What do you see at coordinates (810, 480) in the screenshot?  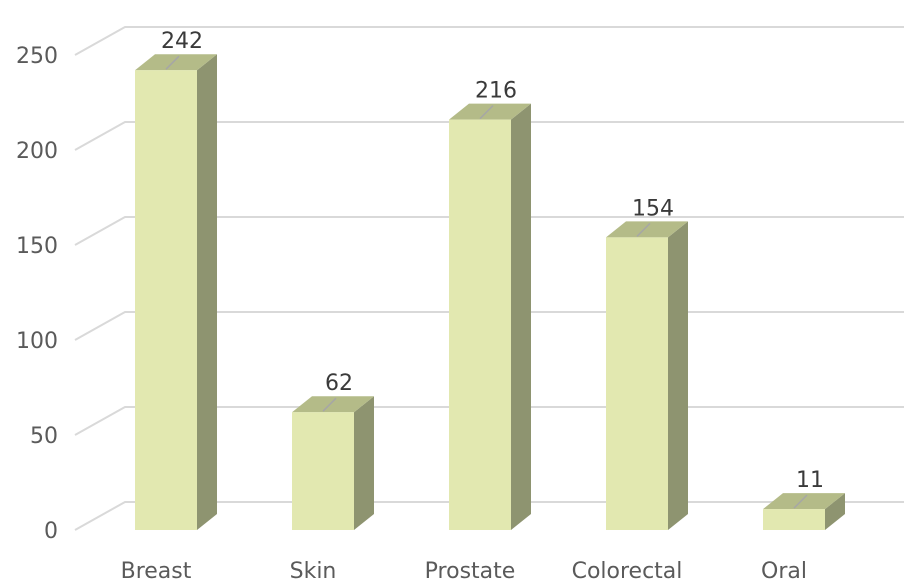 I see `data-label: 11` at bounding box center [810, 480].